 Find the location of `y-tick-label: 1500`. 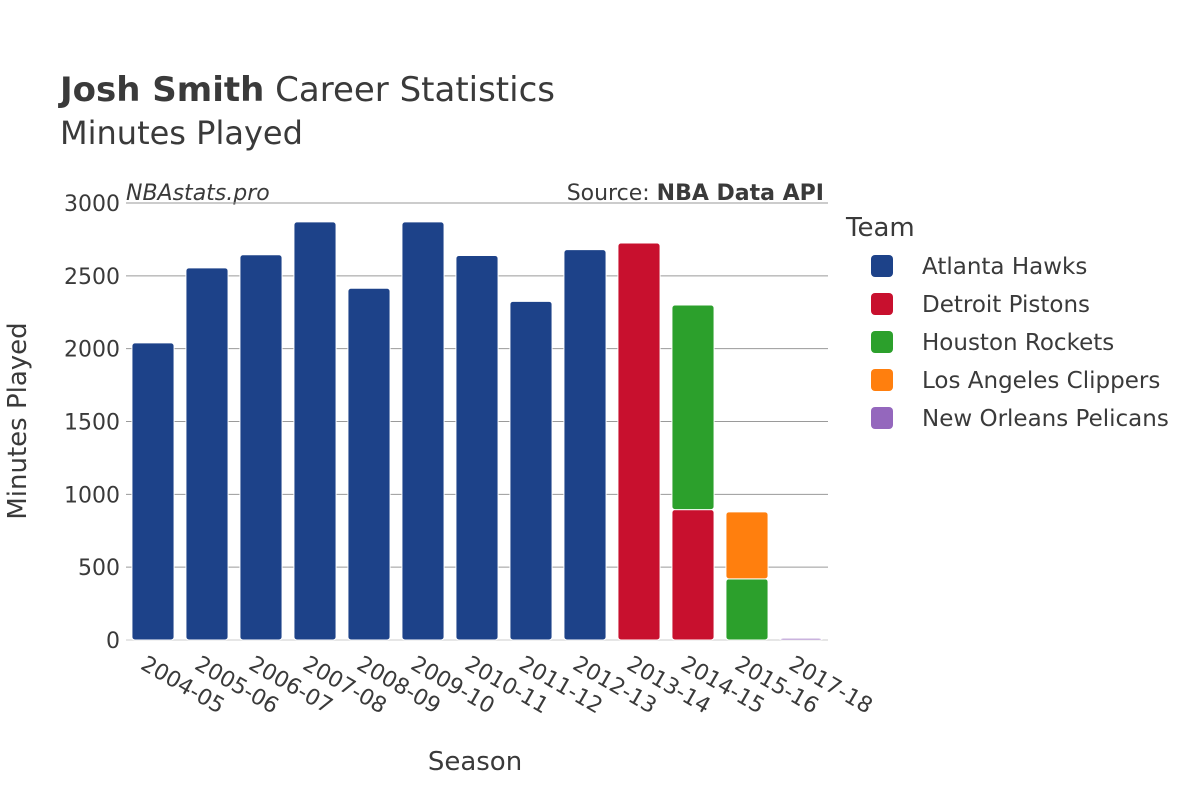

y-tick-label: 1500 is located at coordinates (92, 423).